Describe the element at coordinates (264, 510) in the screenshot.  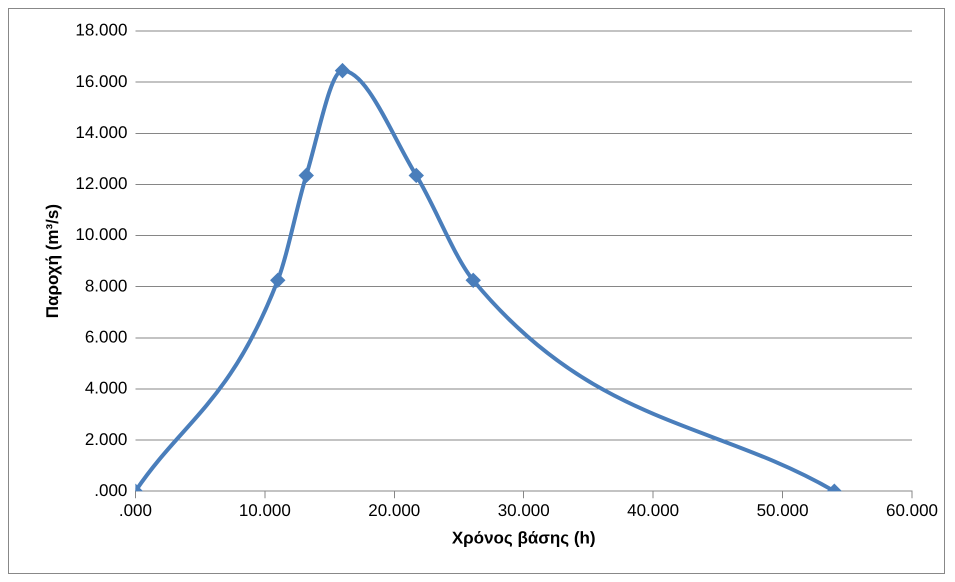
I see `x-tick-label: 10.000` at that location.